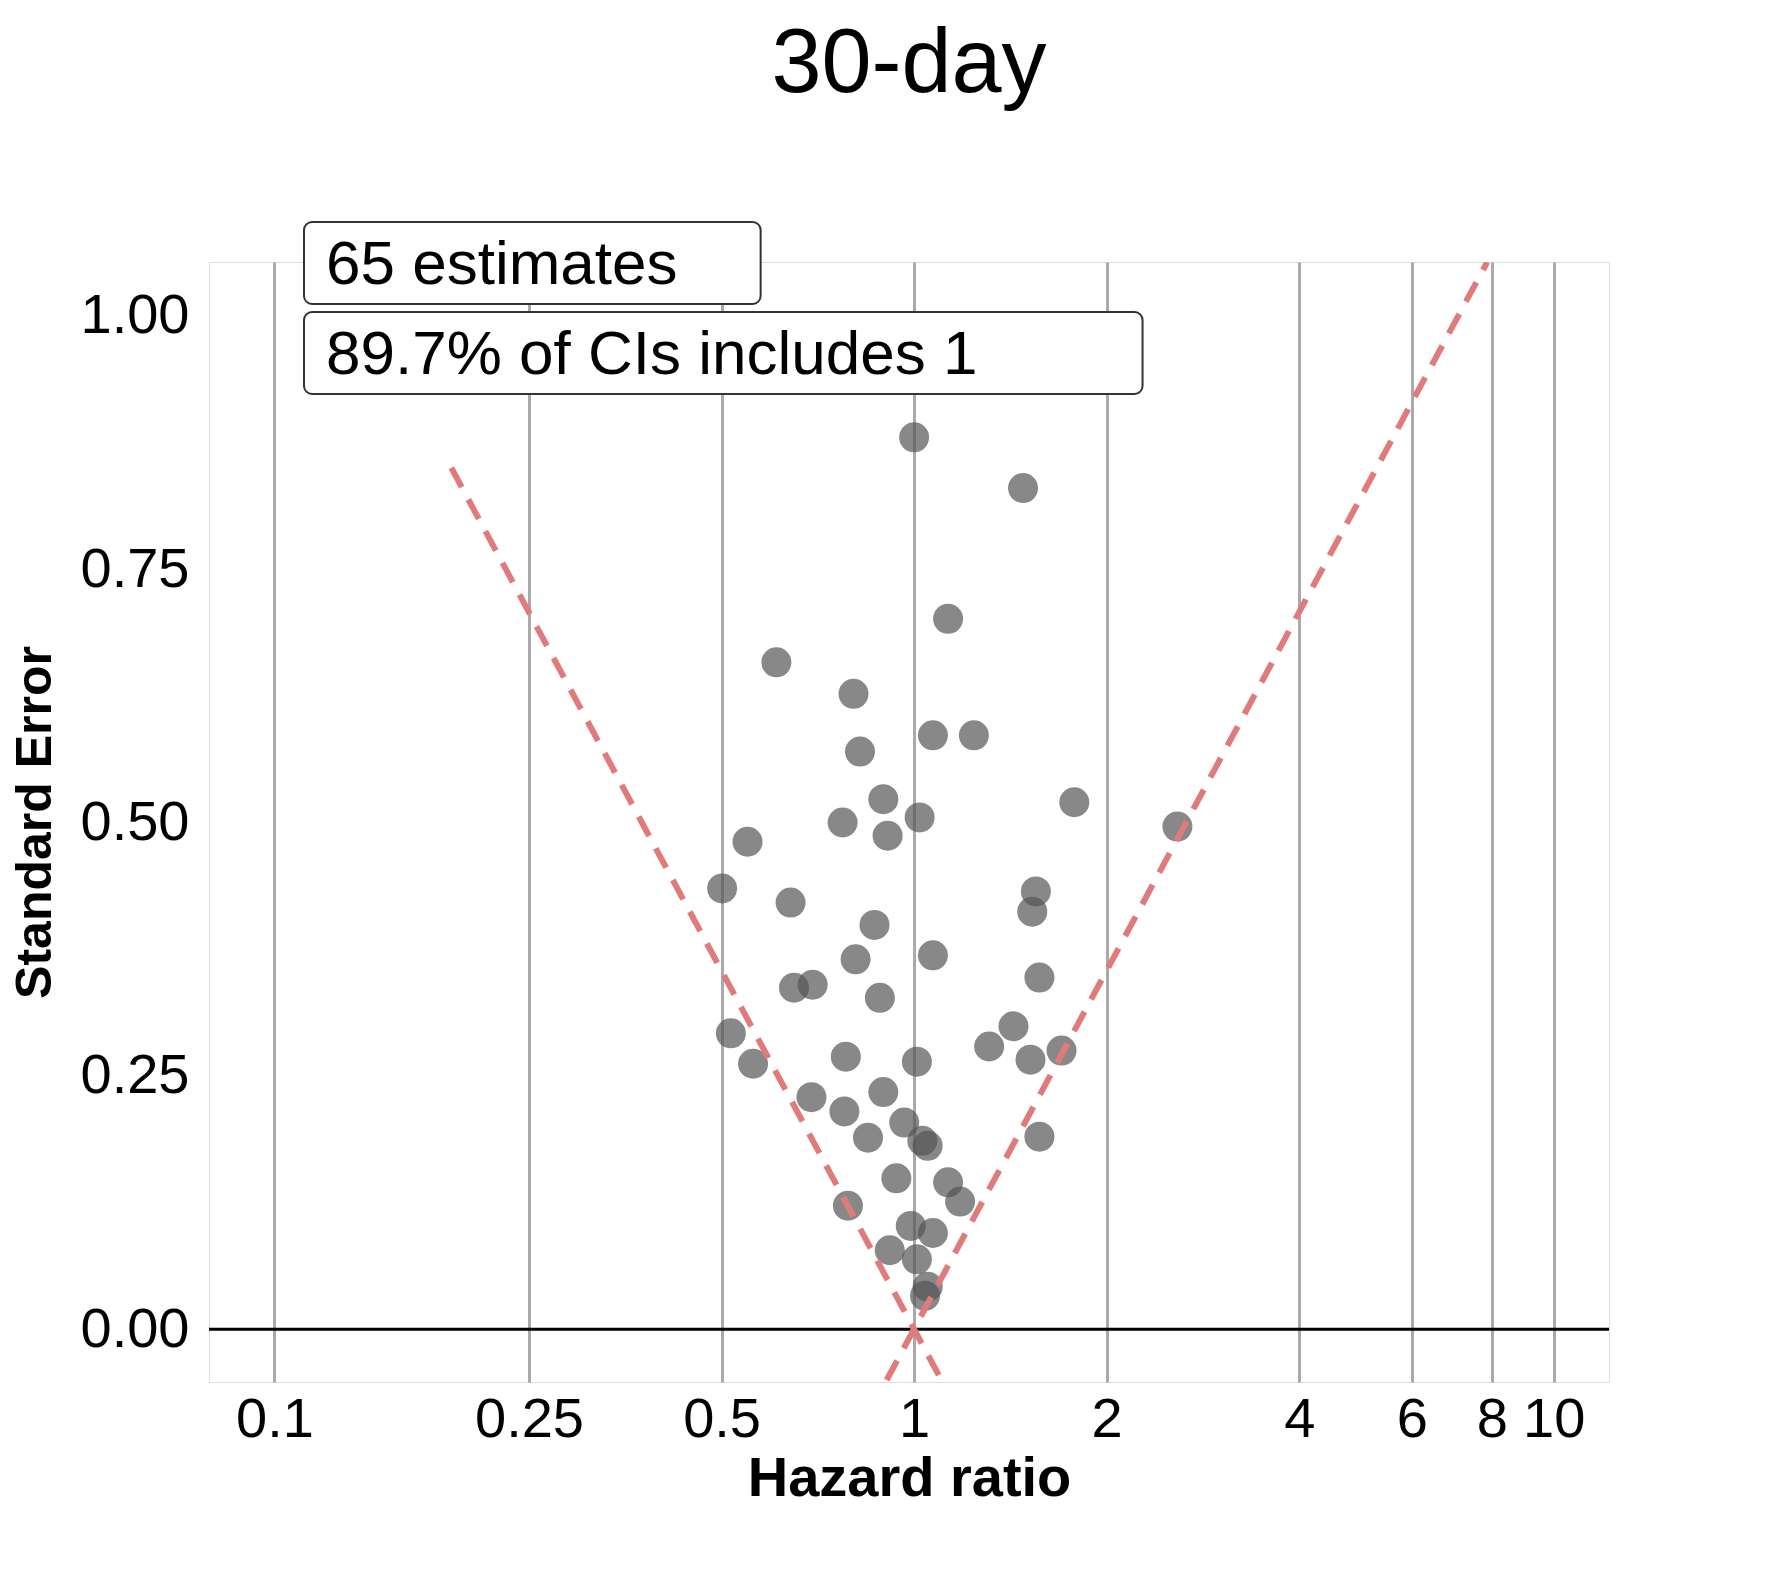  Describe the element at coordinates (652, 352) in the screenshot. I see `annotation: 89.7% of CIs includes 1` at that location.